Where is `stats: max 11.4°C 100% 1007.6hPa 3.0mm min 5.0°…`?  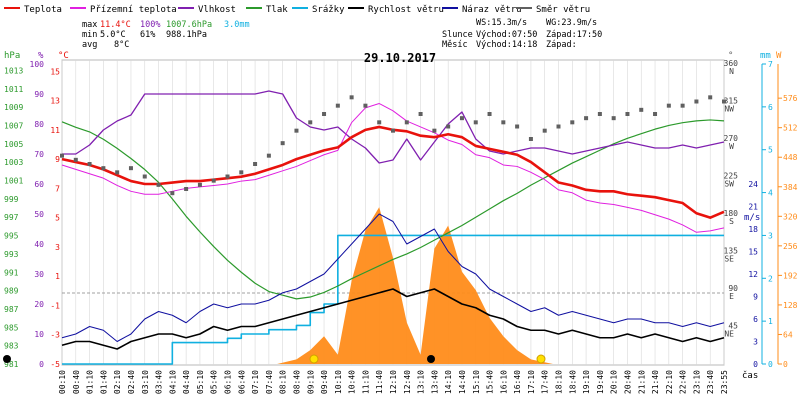 stats: max 11.4°C 100% 1007.6hPa 3.0mm min 5.0°… is located at coordinates (342, 34).